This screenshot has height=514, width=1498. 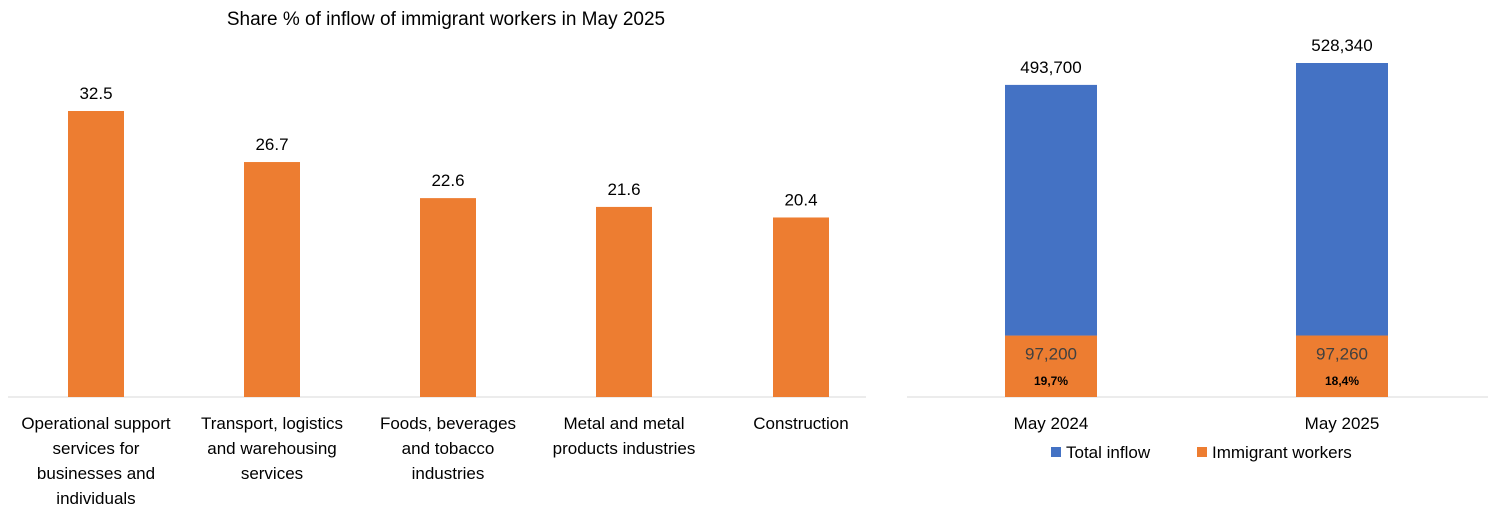 What do you see at coordinates (1051, 354) in the screenshot?
I see `data-label-immigrant: 97,200` at bounding box center [1051, 354].